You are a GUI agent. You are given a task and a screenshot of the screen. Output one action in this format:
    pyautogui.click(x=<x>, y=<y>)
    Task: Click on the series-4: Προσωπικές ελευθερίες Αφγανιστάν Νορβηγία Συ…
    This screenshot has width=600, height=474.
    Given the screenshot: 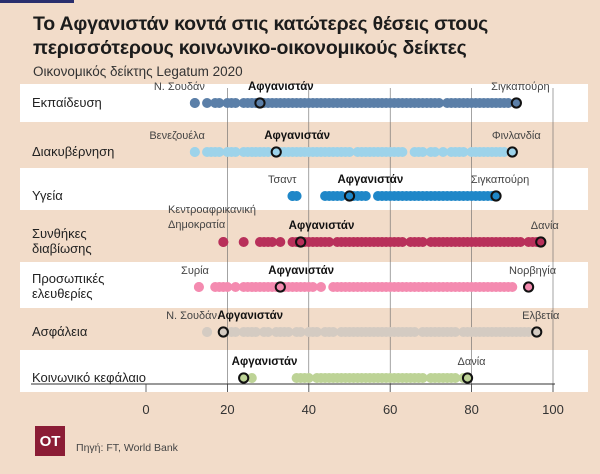 What is the action you would take?
    pyautogui.click(x=294, y=283)
    